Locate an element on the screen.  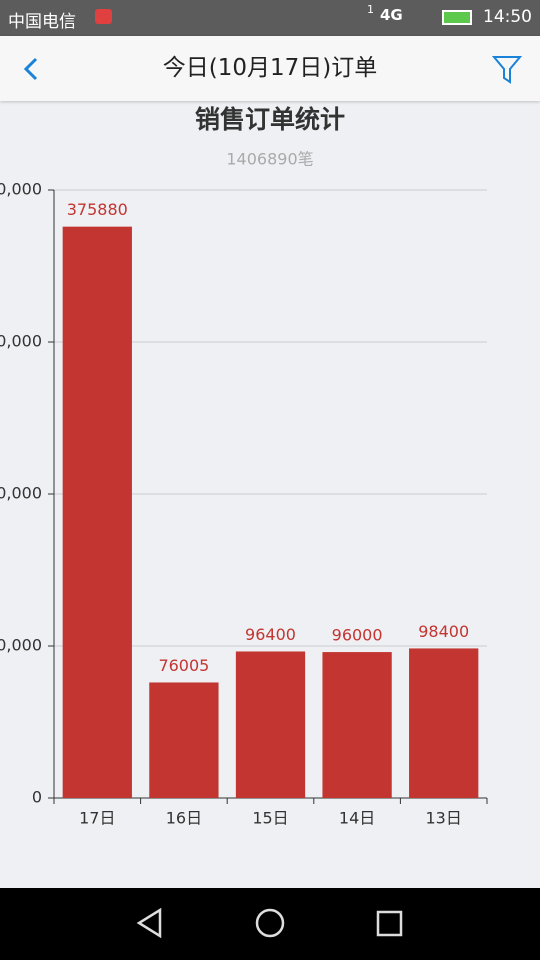
x-tick-label: 16日 is located at coordinates (184, 818).